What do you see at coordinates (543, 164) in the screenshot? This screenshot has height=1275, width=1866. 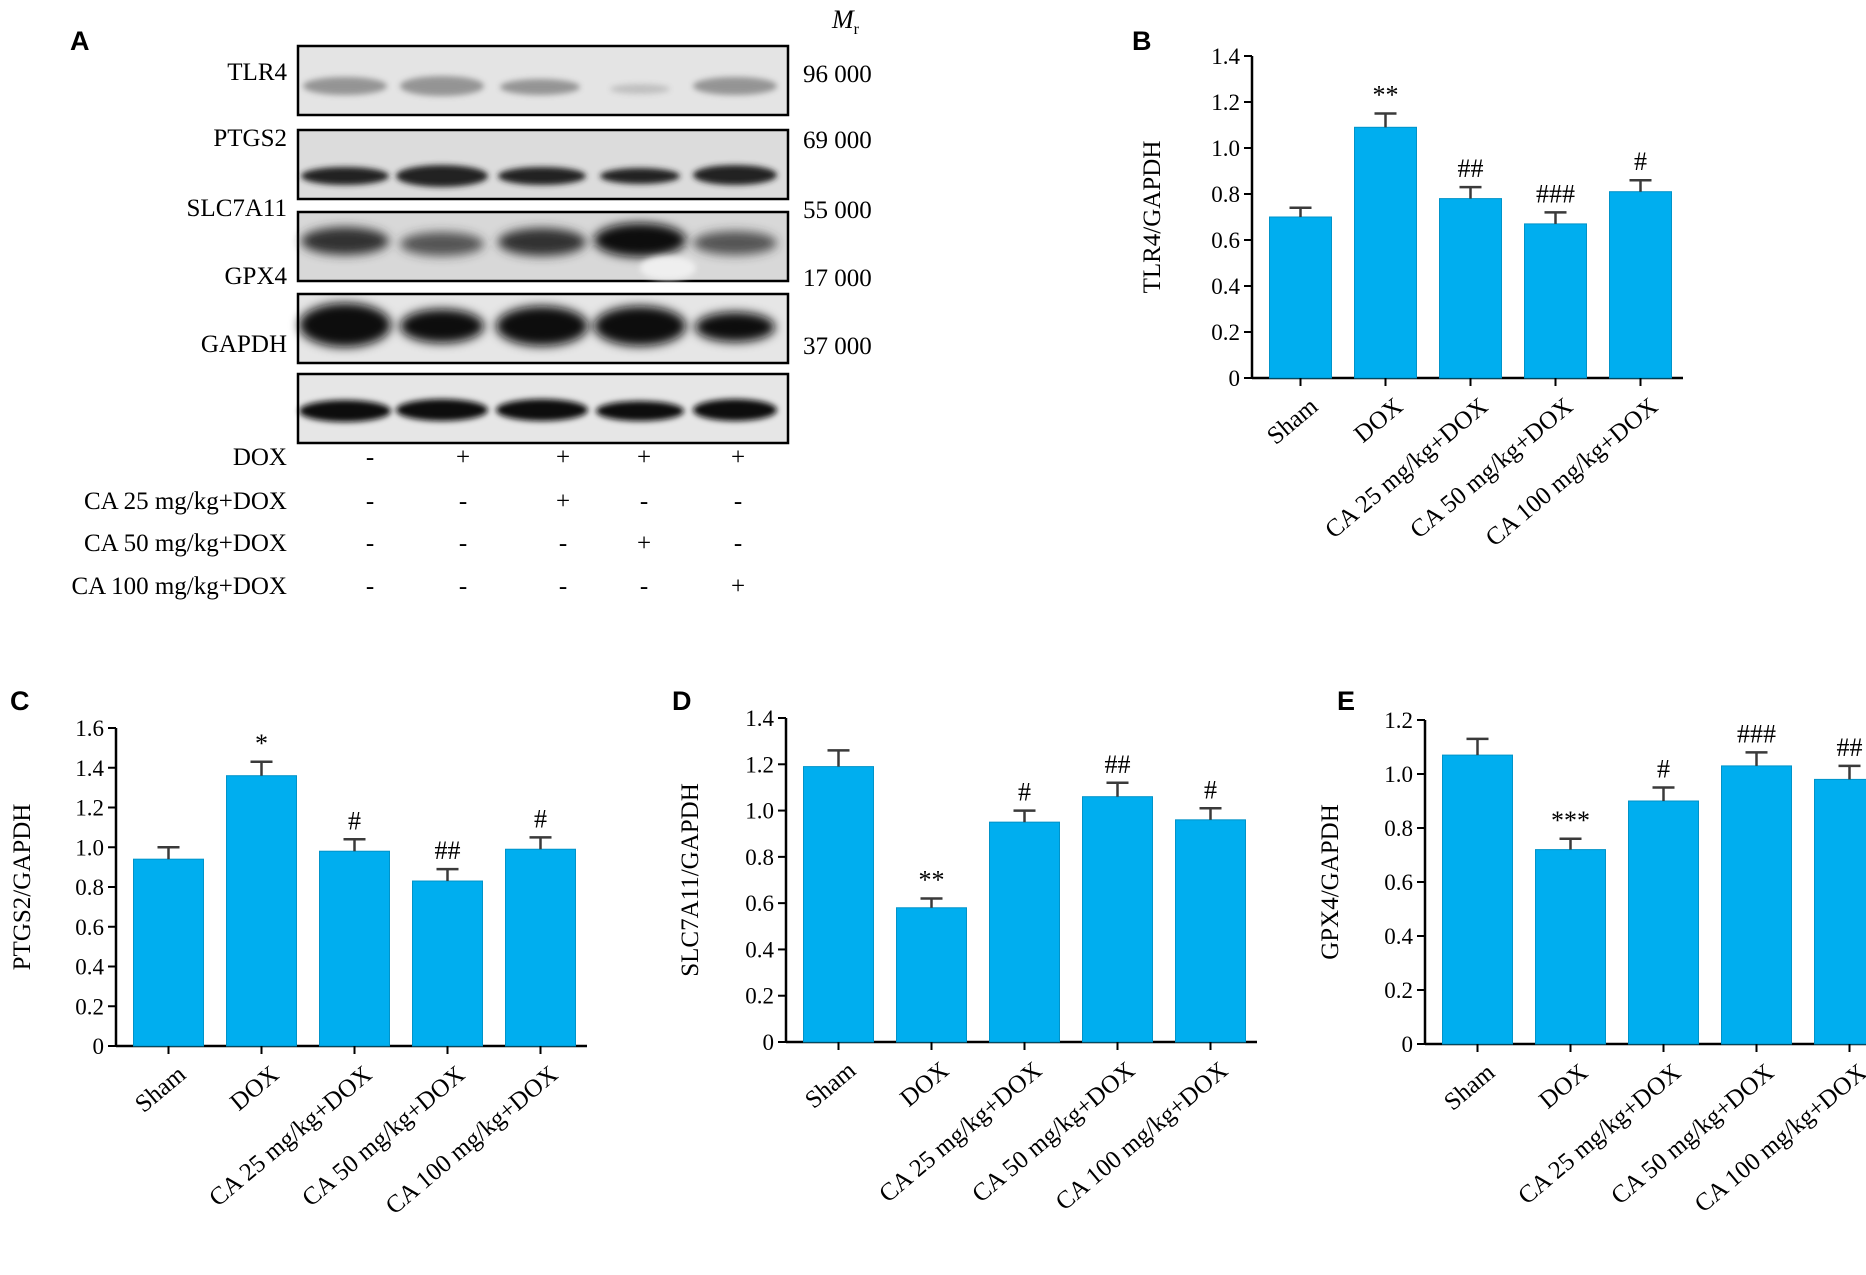 I see `blot-strip-ptgs2` at bounding box center [543, 164].